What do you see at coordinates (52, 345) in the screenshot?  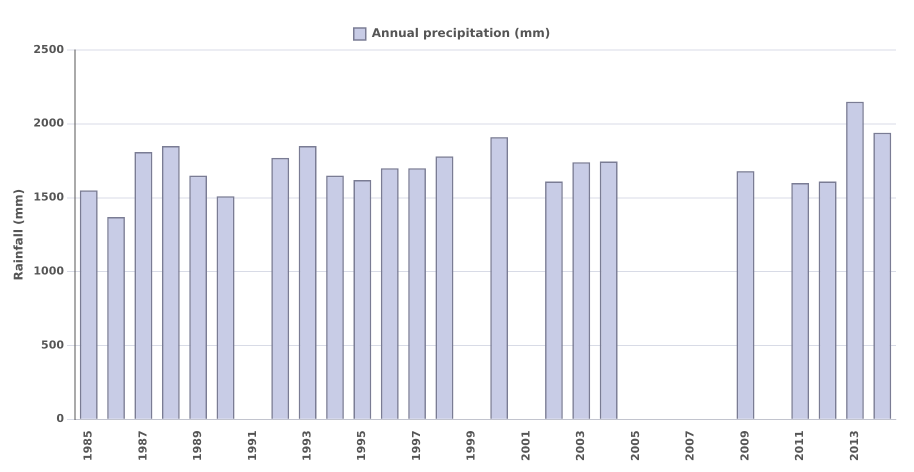 I see `y-tick-label: 500` at bounding box center [52, 345].